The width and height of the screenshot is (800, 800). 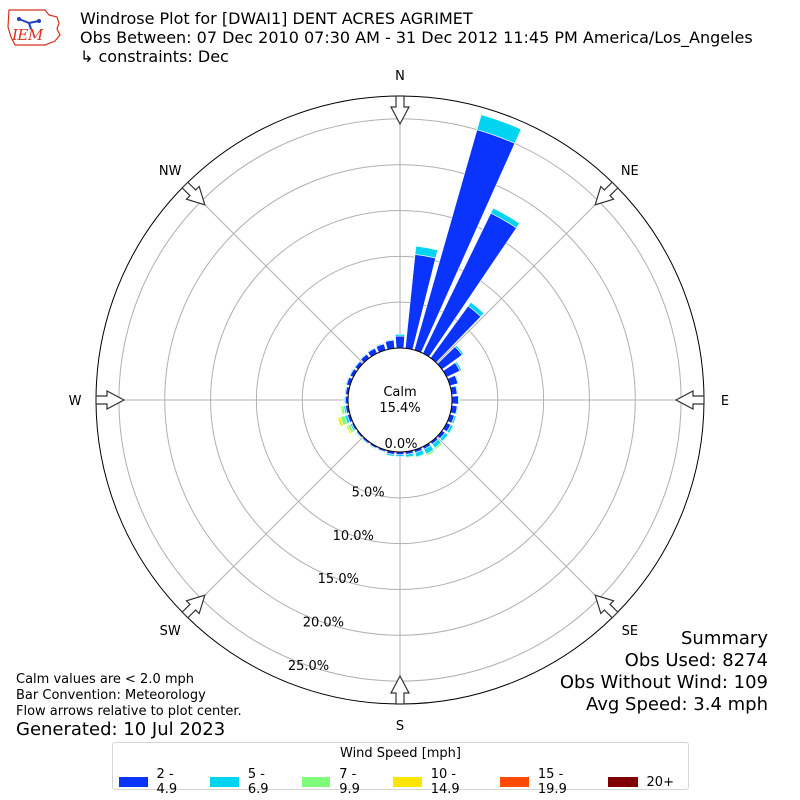 I want to click on radial-tick-label: 0.0%, so click(x=400, y=444).